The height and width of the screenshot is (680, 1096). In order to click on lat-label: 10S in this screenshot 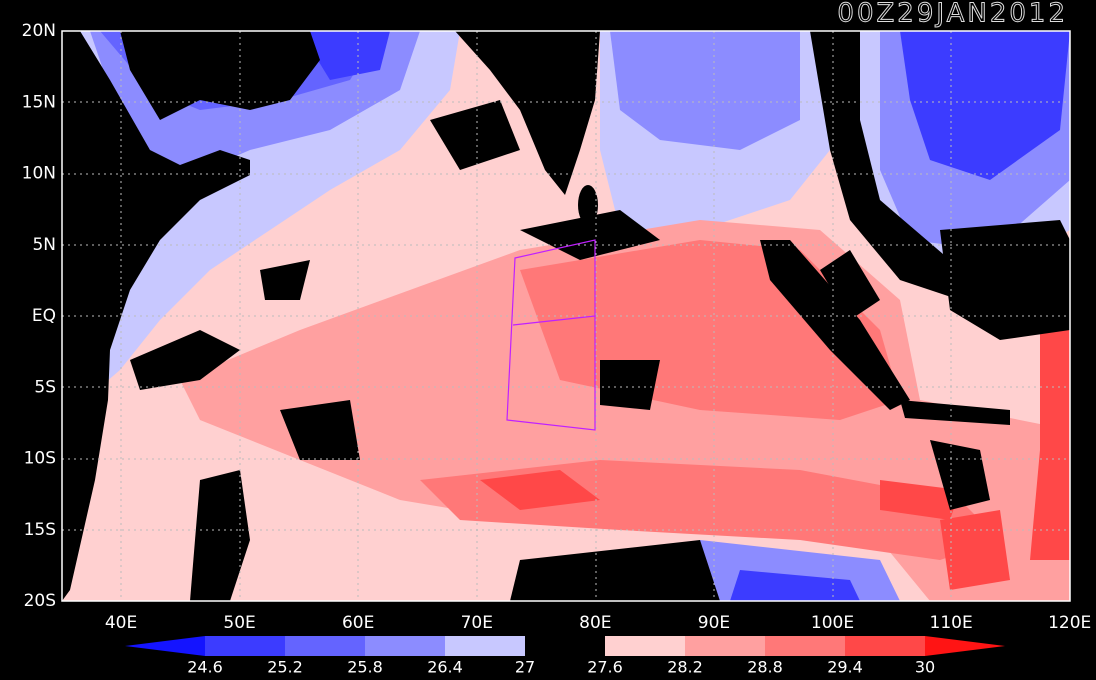, I will do `click(40, 459)`.